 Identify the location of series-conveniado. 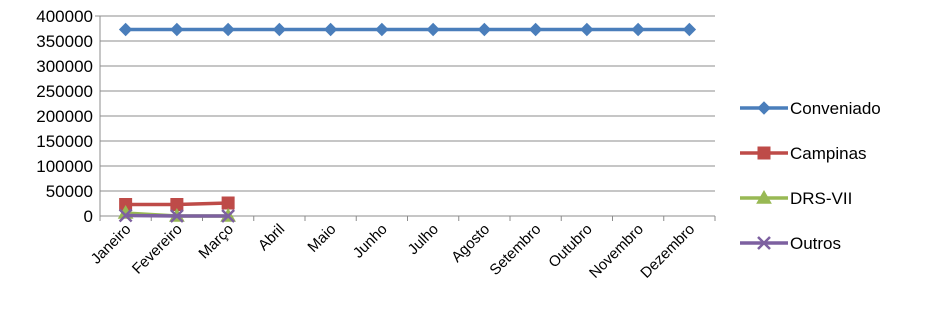
(407, 29).